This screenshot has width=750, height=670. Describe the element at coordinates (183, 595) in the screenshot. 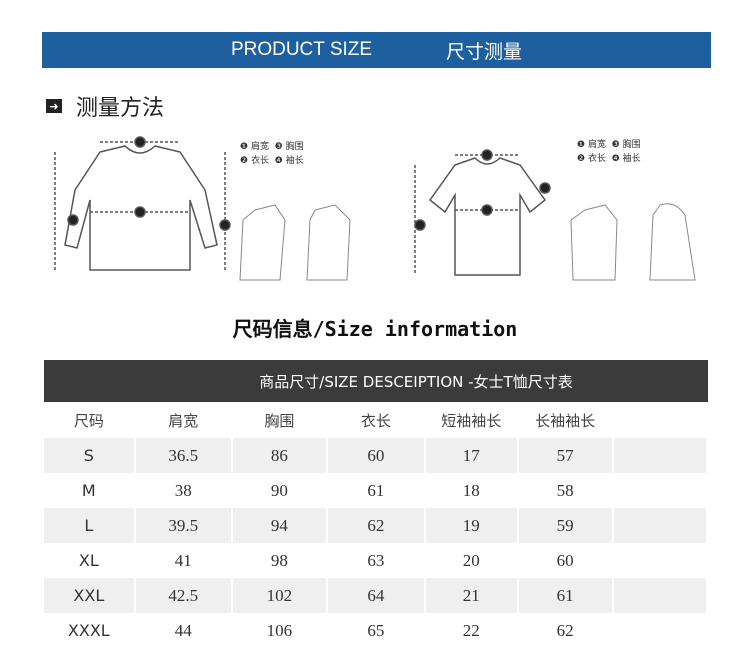

I see `table-cell: 42.5` at that location.